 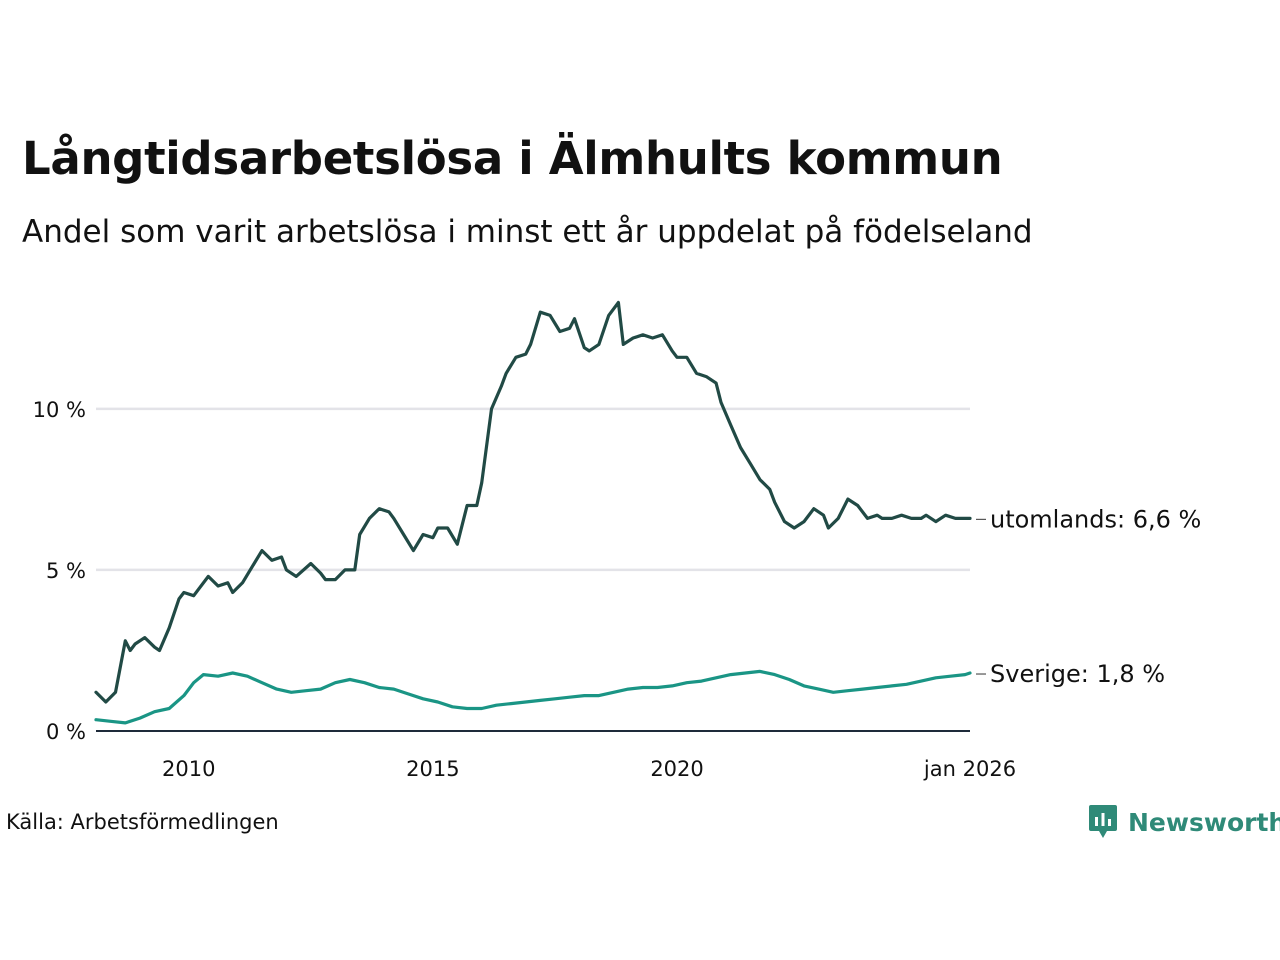 I want to click on gridlines, so click(x=533, y=489).